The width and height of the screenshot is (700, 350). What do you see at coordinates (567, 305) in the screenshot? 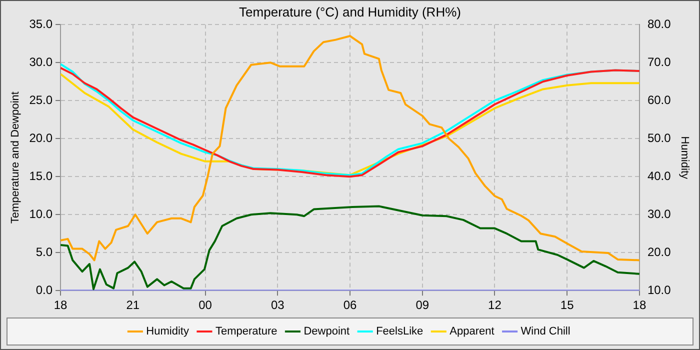
I see `x-tick-label: 15` at bounding box center [567, 305].